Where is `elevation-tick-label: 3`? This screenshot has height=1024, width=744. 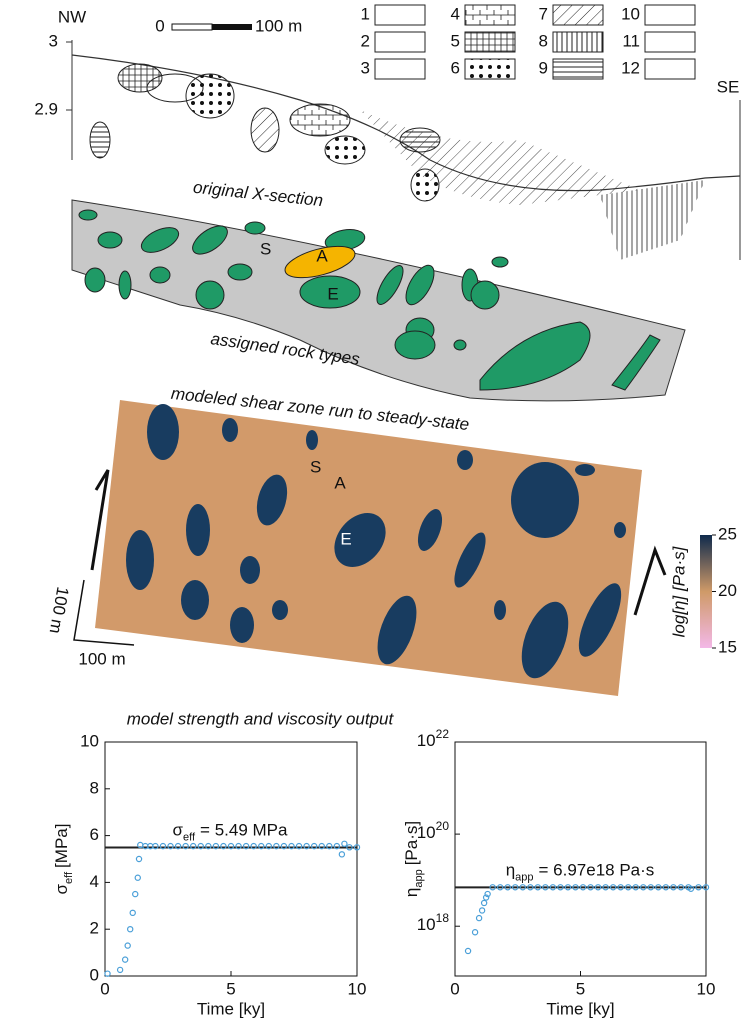
elevation-tick-label: 3 is located at coordinates (53, 40).